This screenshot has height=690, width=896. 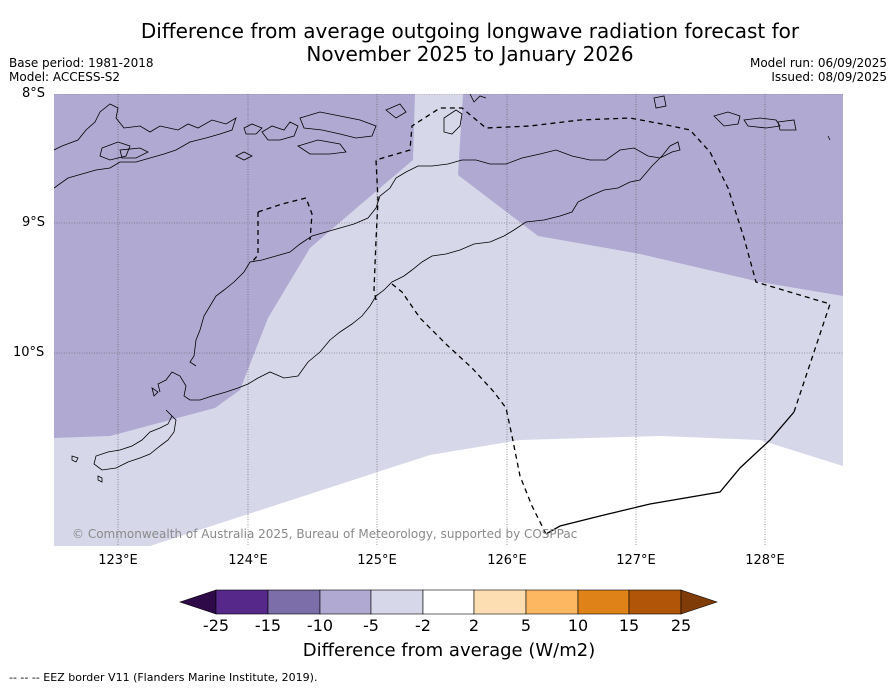 I want to click on meta-right: Model run: 06/09/2025 Issued: 08/09/2025, so click(x=818, y=70).